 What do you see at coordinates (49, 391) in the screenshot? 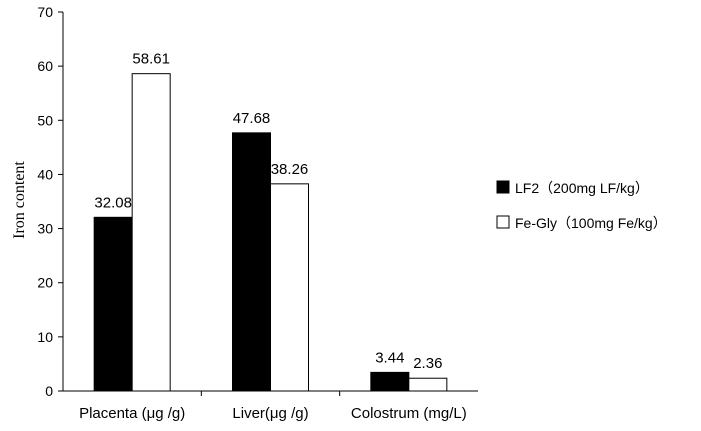
I see `y-tick-label: 0` at bounding box center [49, 391].